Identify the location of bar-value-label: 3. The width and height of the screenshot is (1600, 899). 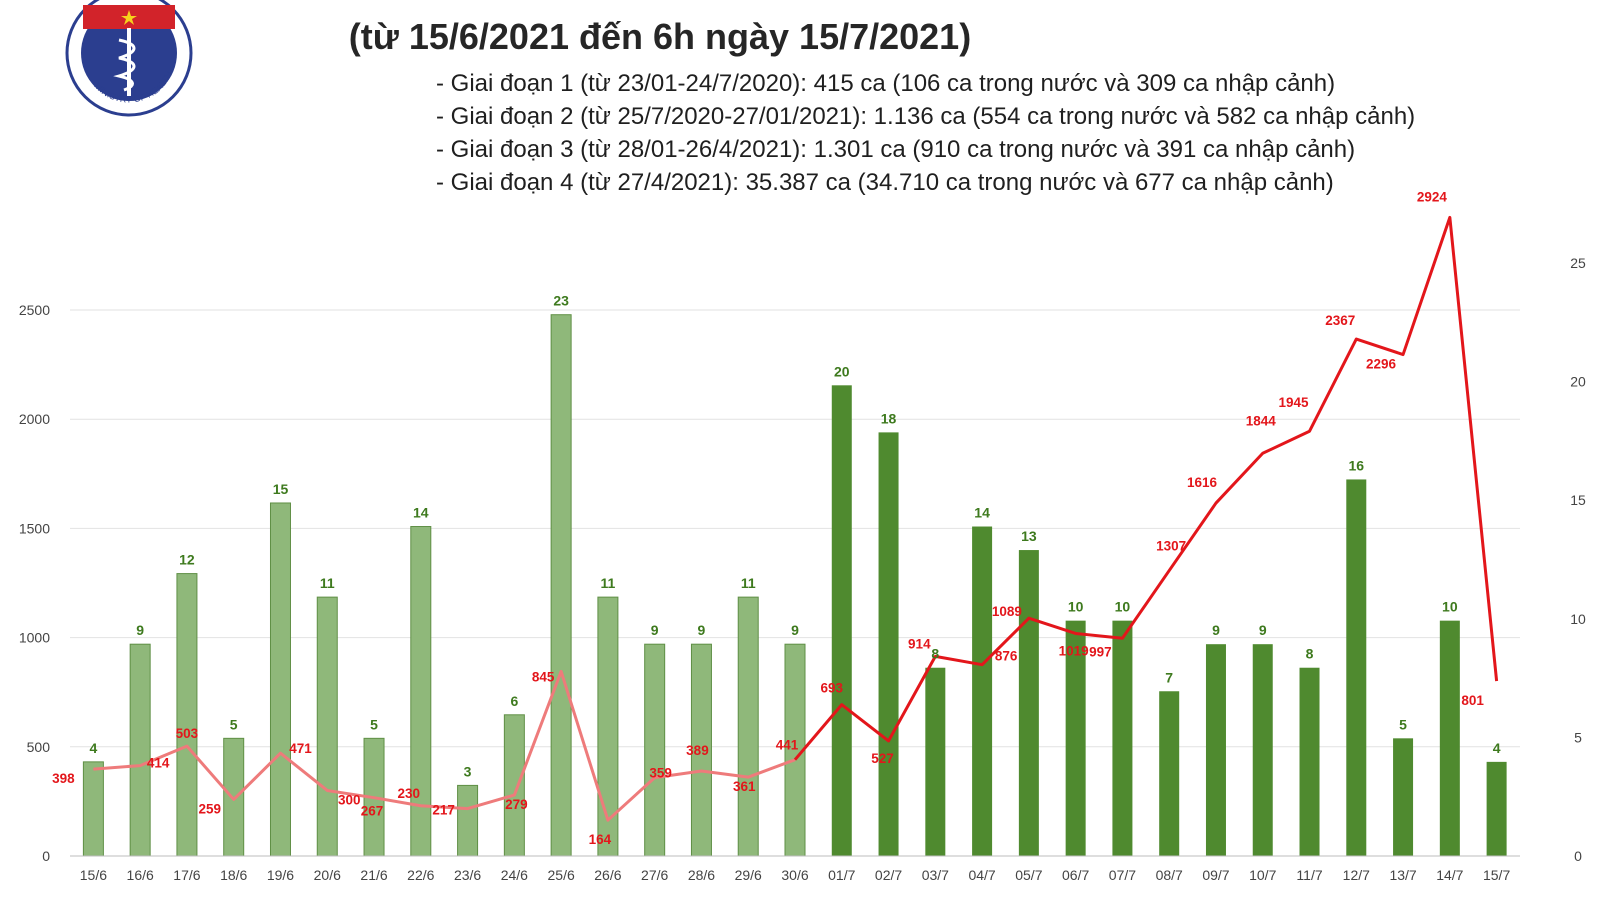
(468, 771).